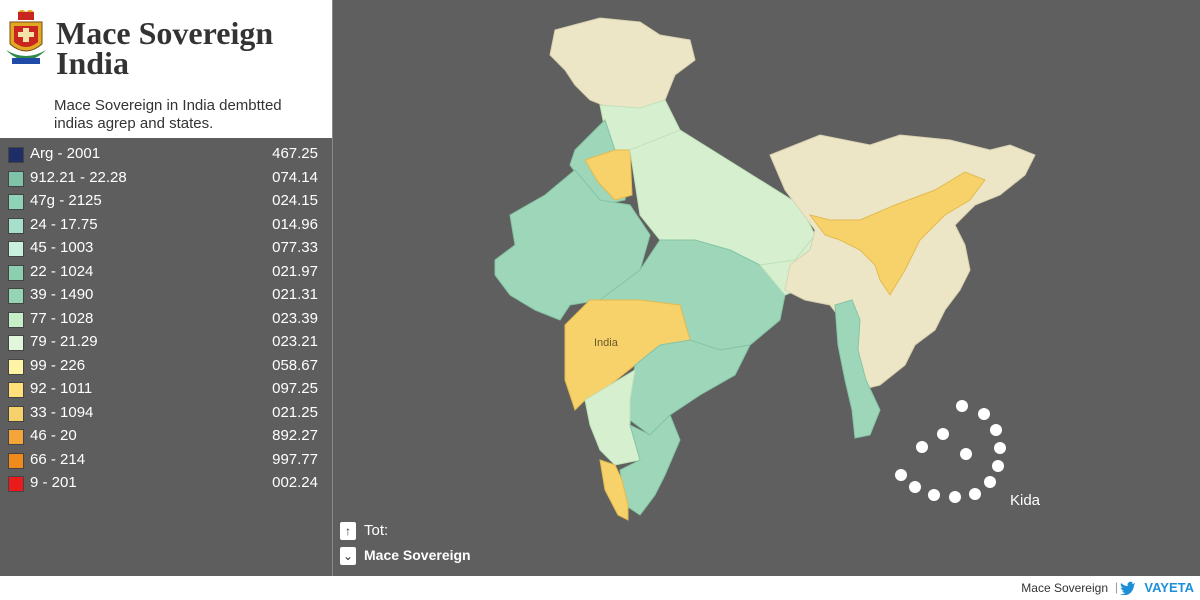 This screenshot has height=600, width=1200. I want to click on legend-value: 021.97, so click(295, 271).